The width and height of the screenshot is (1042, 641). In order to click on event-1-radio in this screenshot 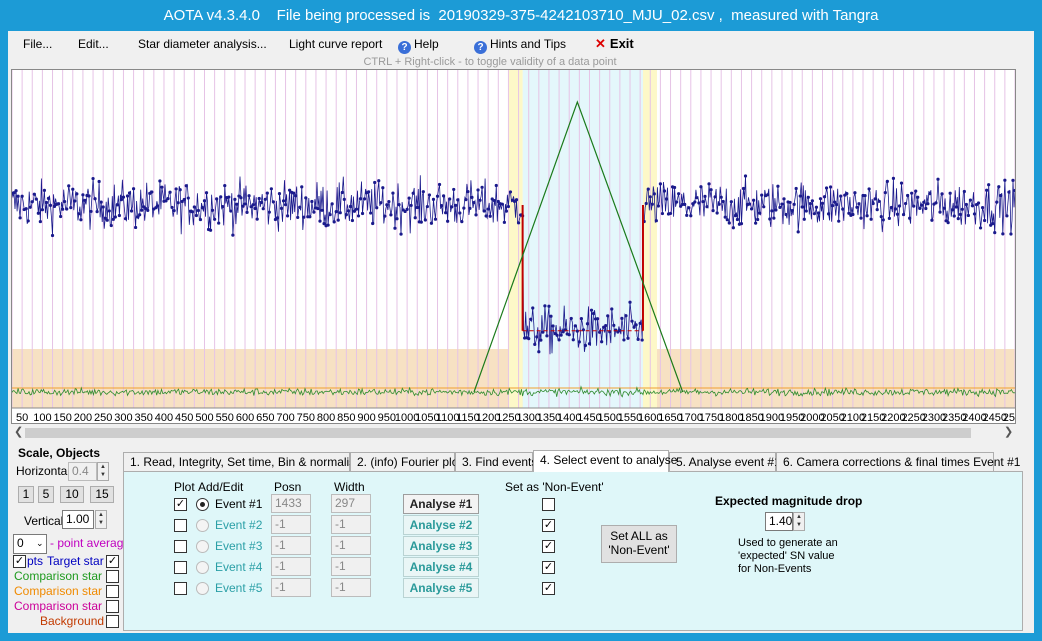, I will do `click(202, 504)`.